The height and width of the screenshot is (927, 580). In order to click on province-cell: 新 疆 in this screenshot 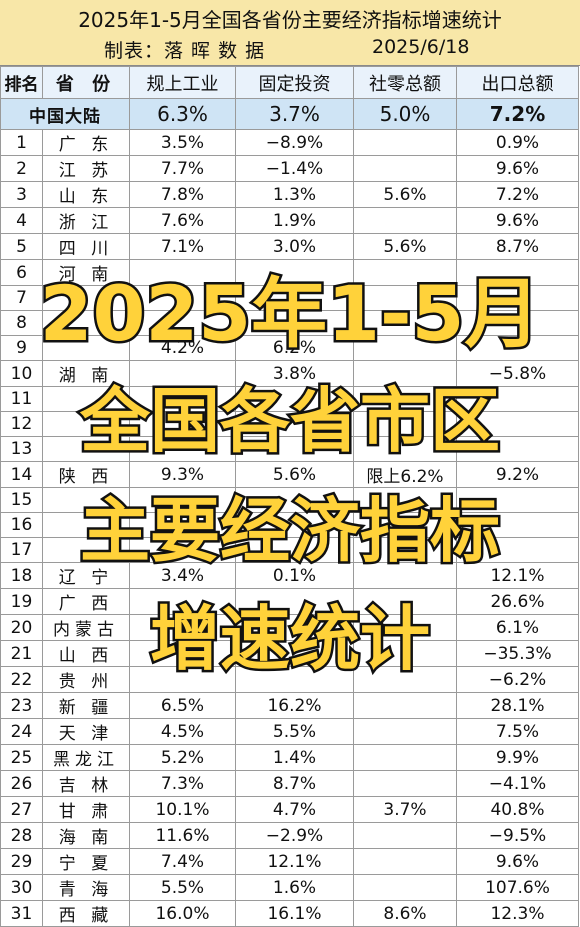, I will do `click(86, 705)`.